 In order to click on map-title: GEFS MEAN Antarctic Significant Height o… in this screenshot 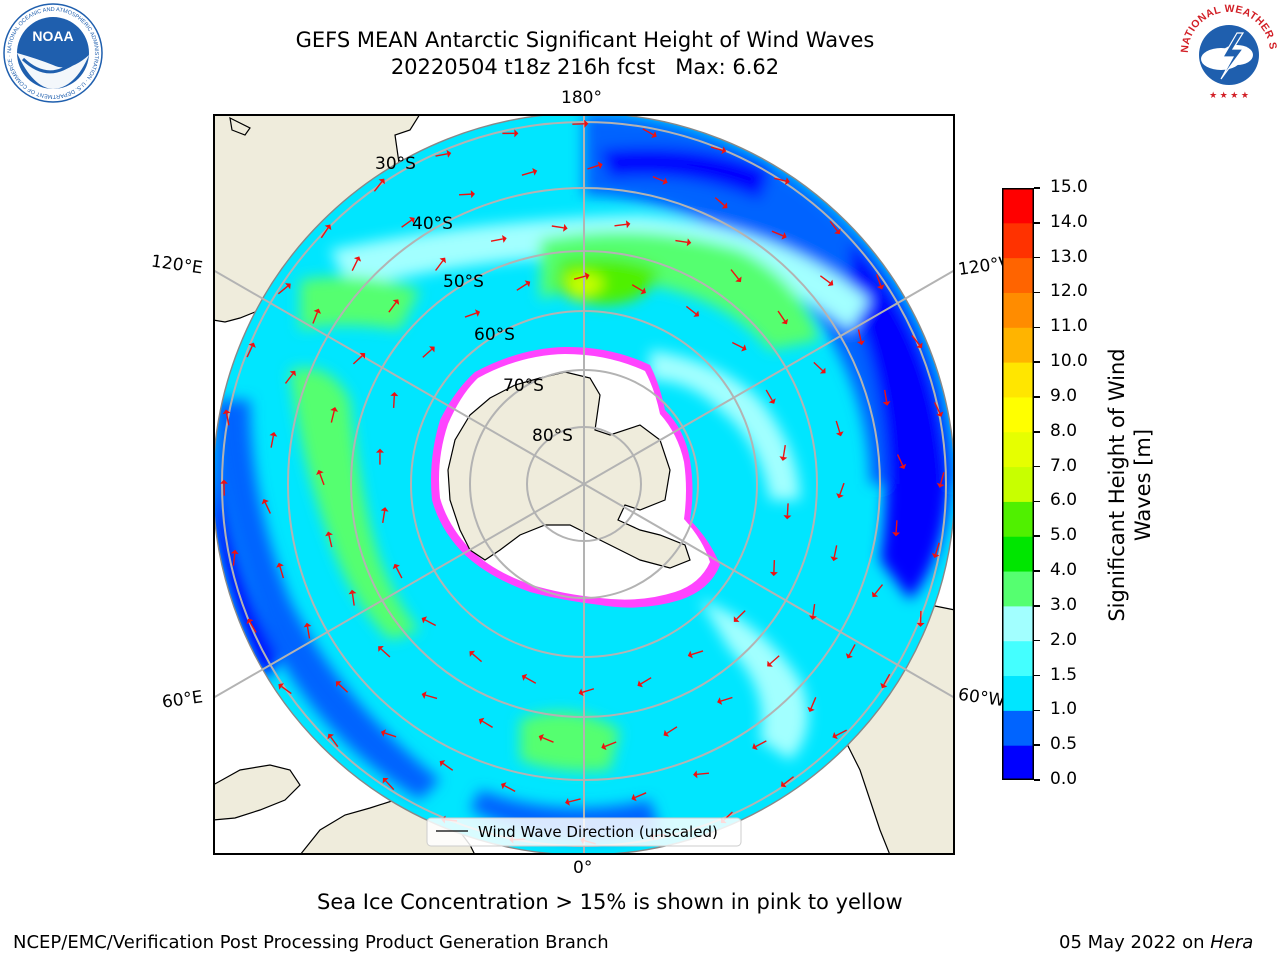, I will do `click(585, 40)`.